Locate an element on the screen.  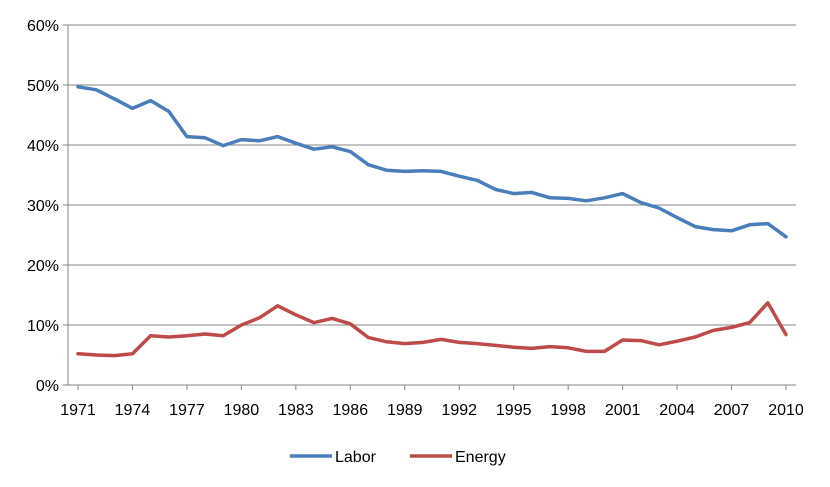
x-tick-label: 1974 is located at coordinates (133, 410).